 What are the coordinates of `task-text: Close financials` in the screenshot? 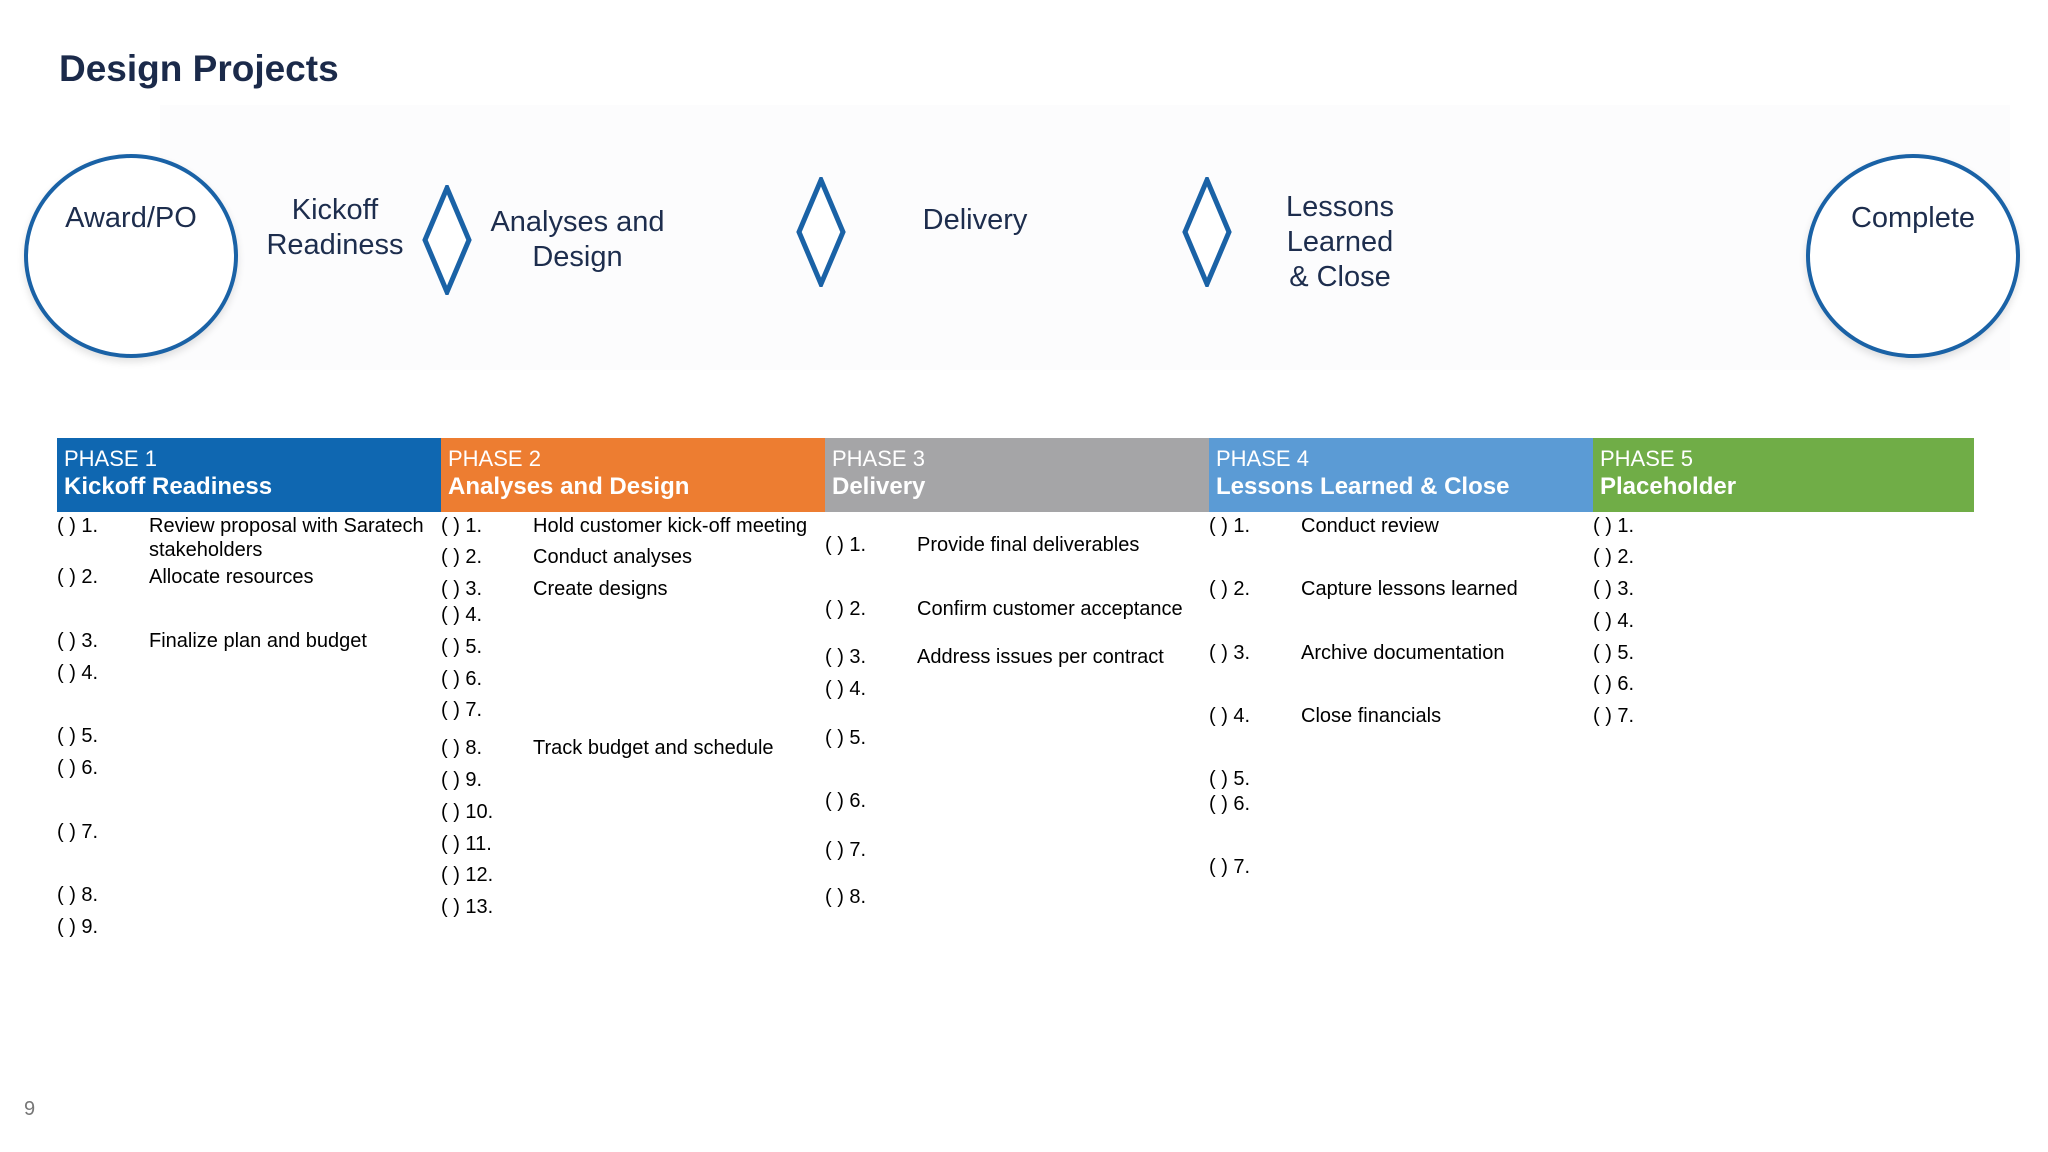 It's located at (1371, 716).